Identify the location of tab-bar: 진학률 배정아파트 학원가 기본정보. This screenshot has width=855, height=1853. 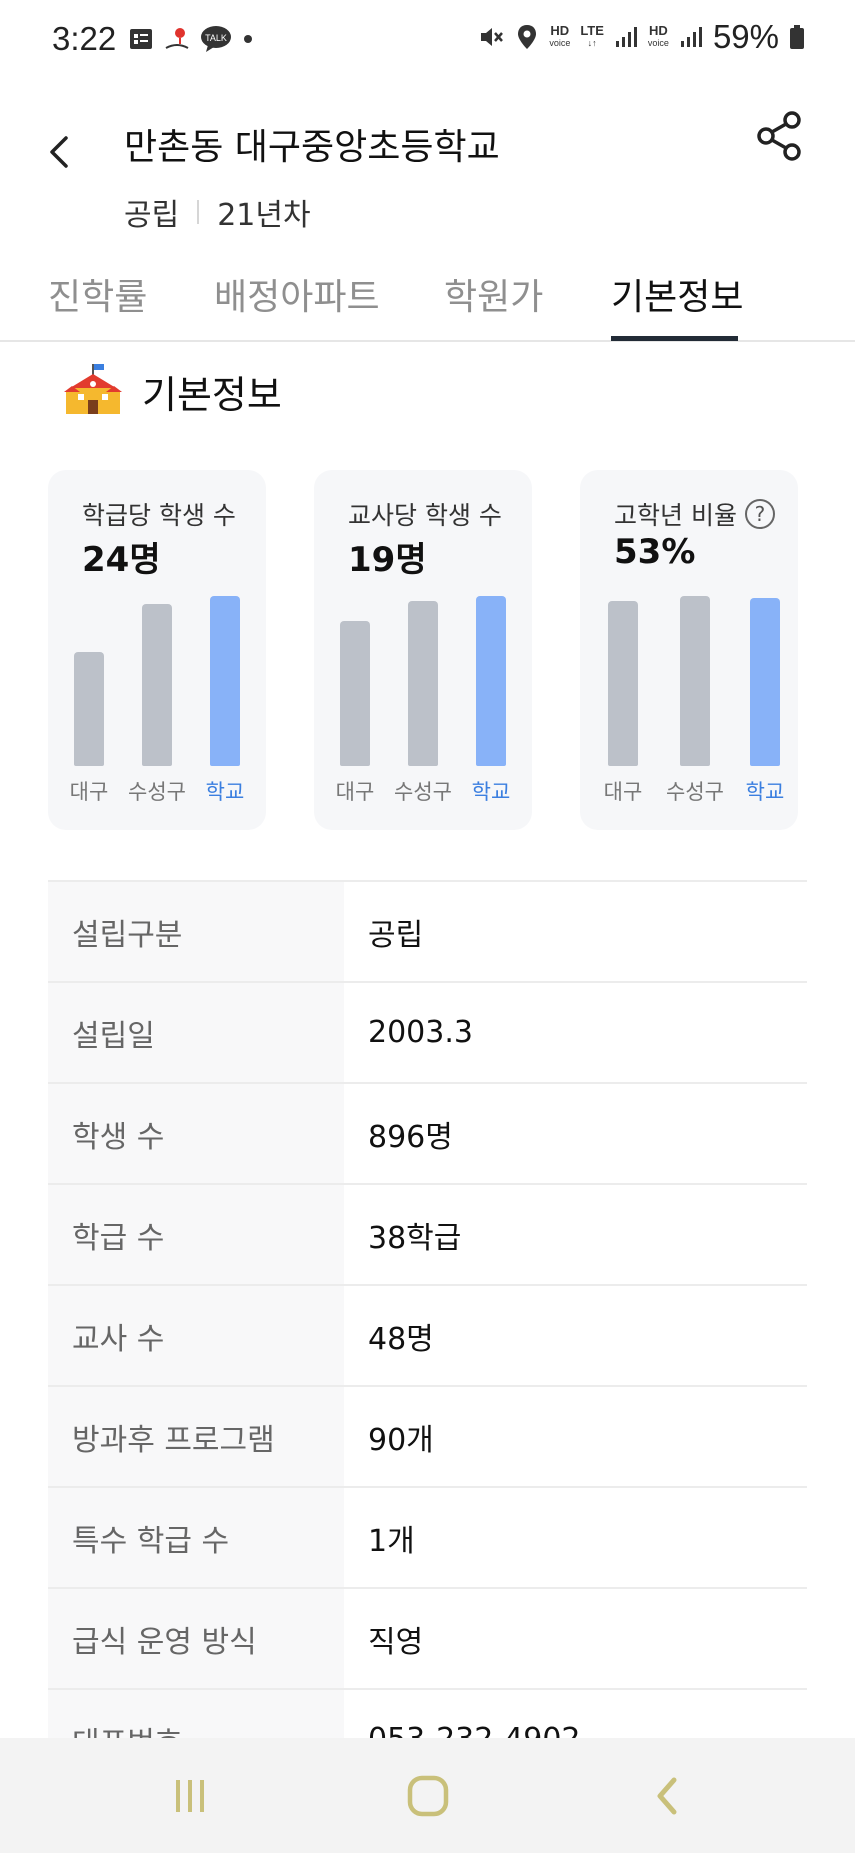
(427, 302).